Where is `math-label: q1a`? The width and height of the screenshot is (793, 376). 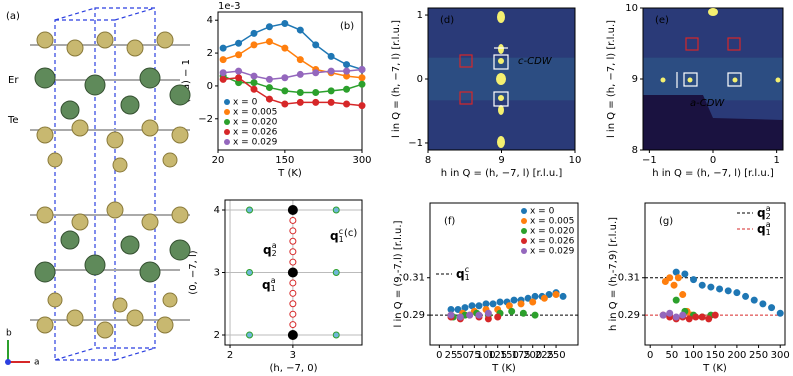 math-label: q1a is located at coordinates (269, 284).